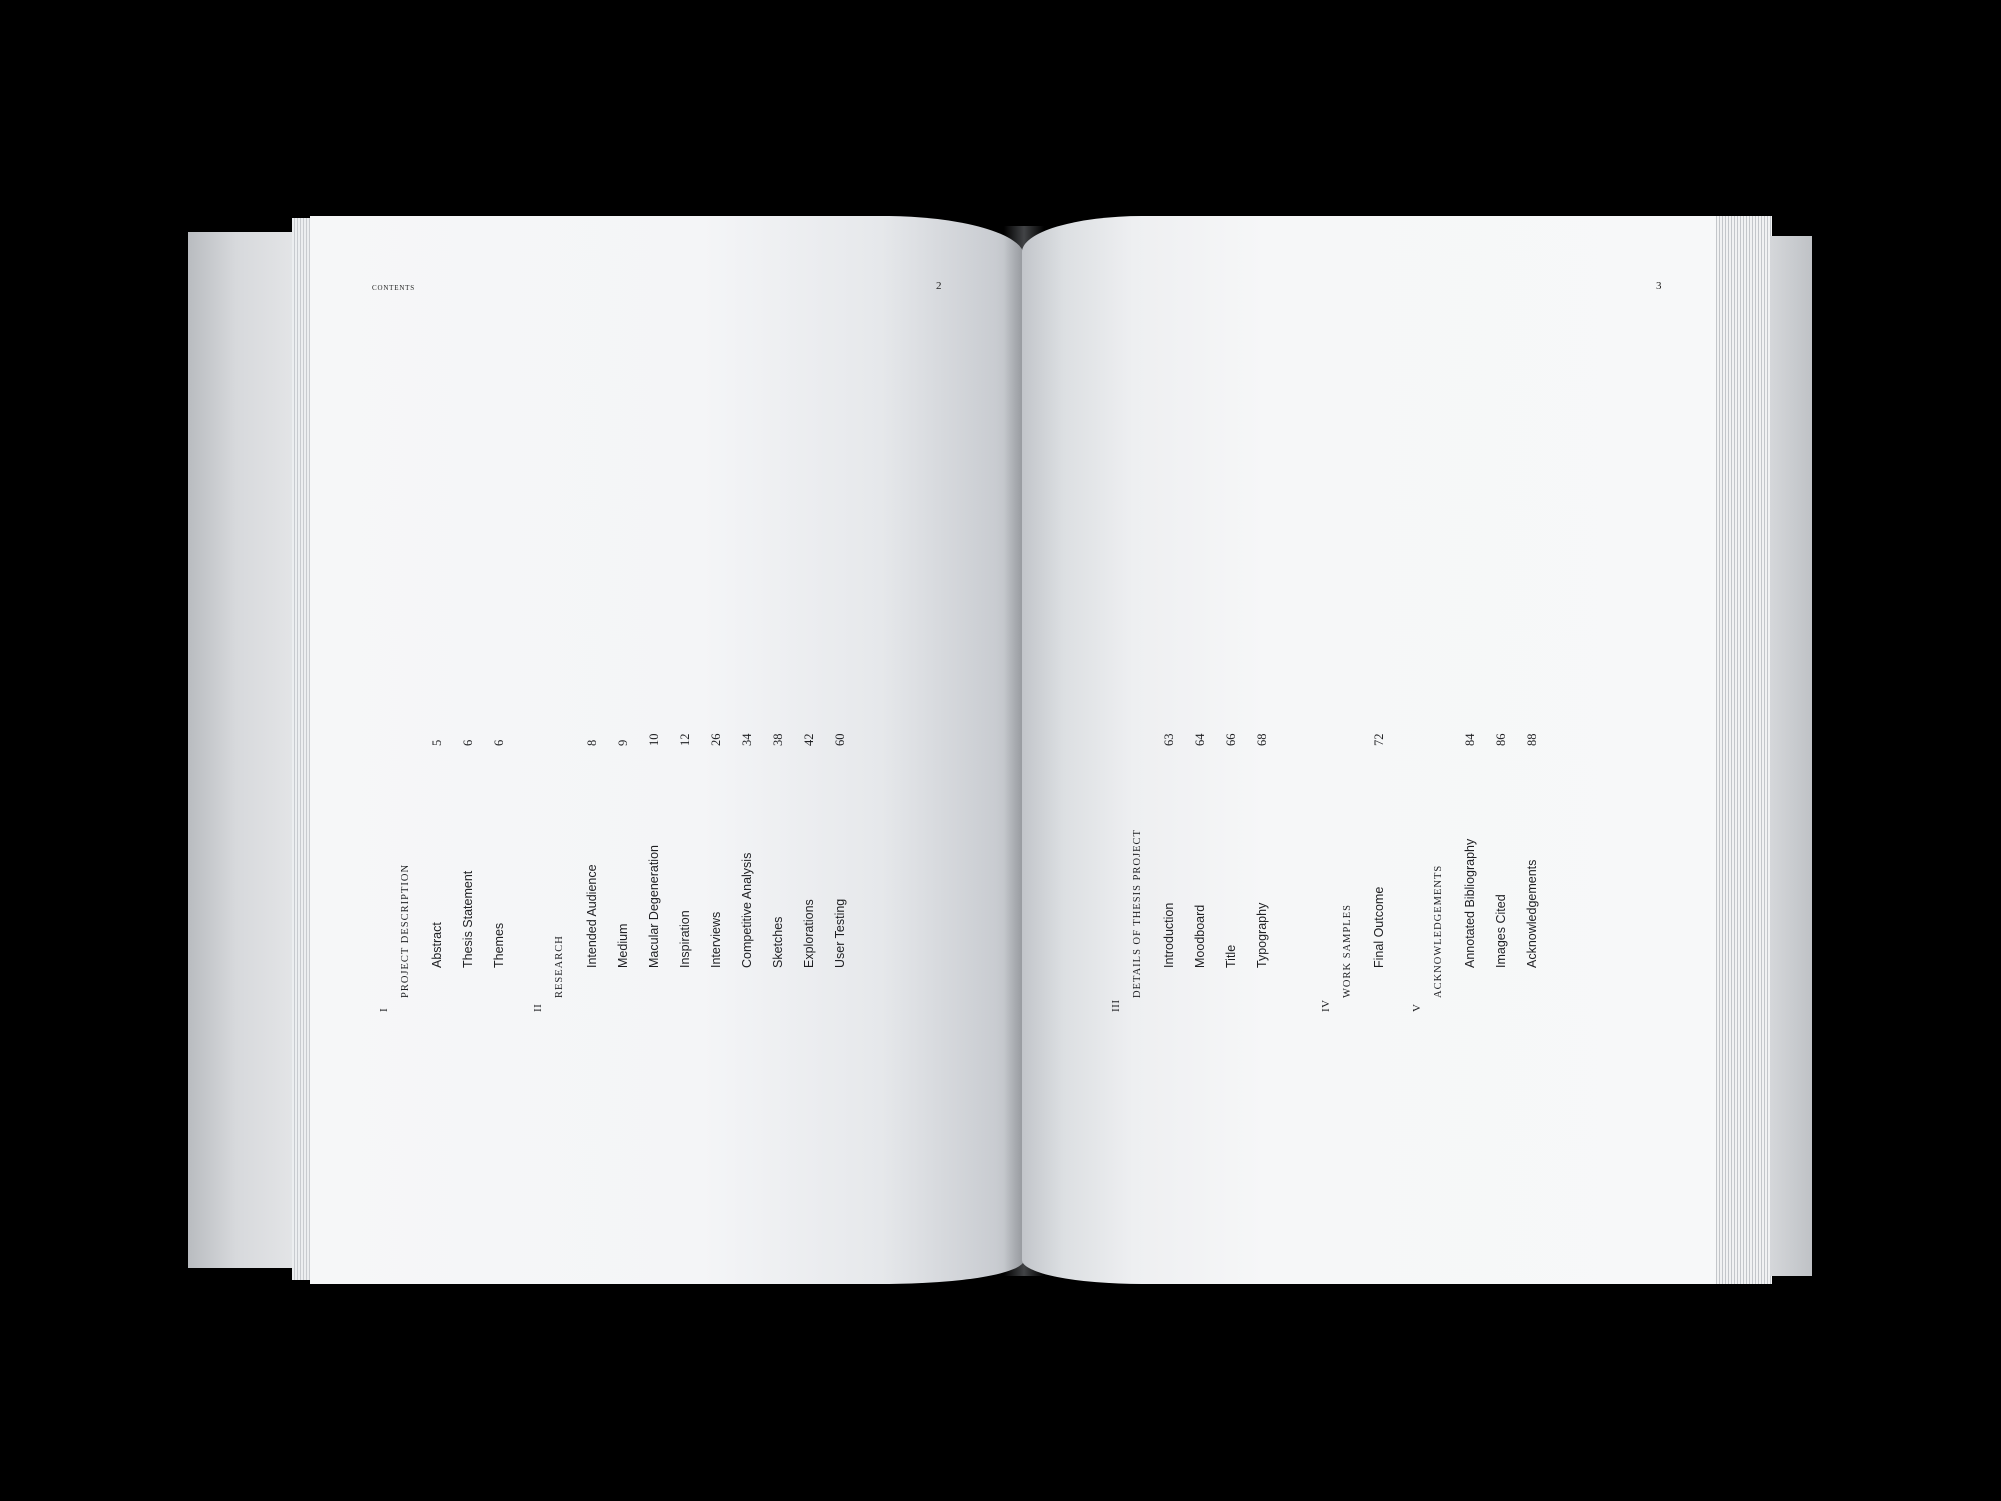 This screenshot has width=2001, height=1501. What do you see at coordinates (939, 286) in the screenshot?
I see `left-page-number: 2` at bounding box center [939, 286].